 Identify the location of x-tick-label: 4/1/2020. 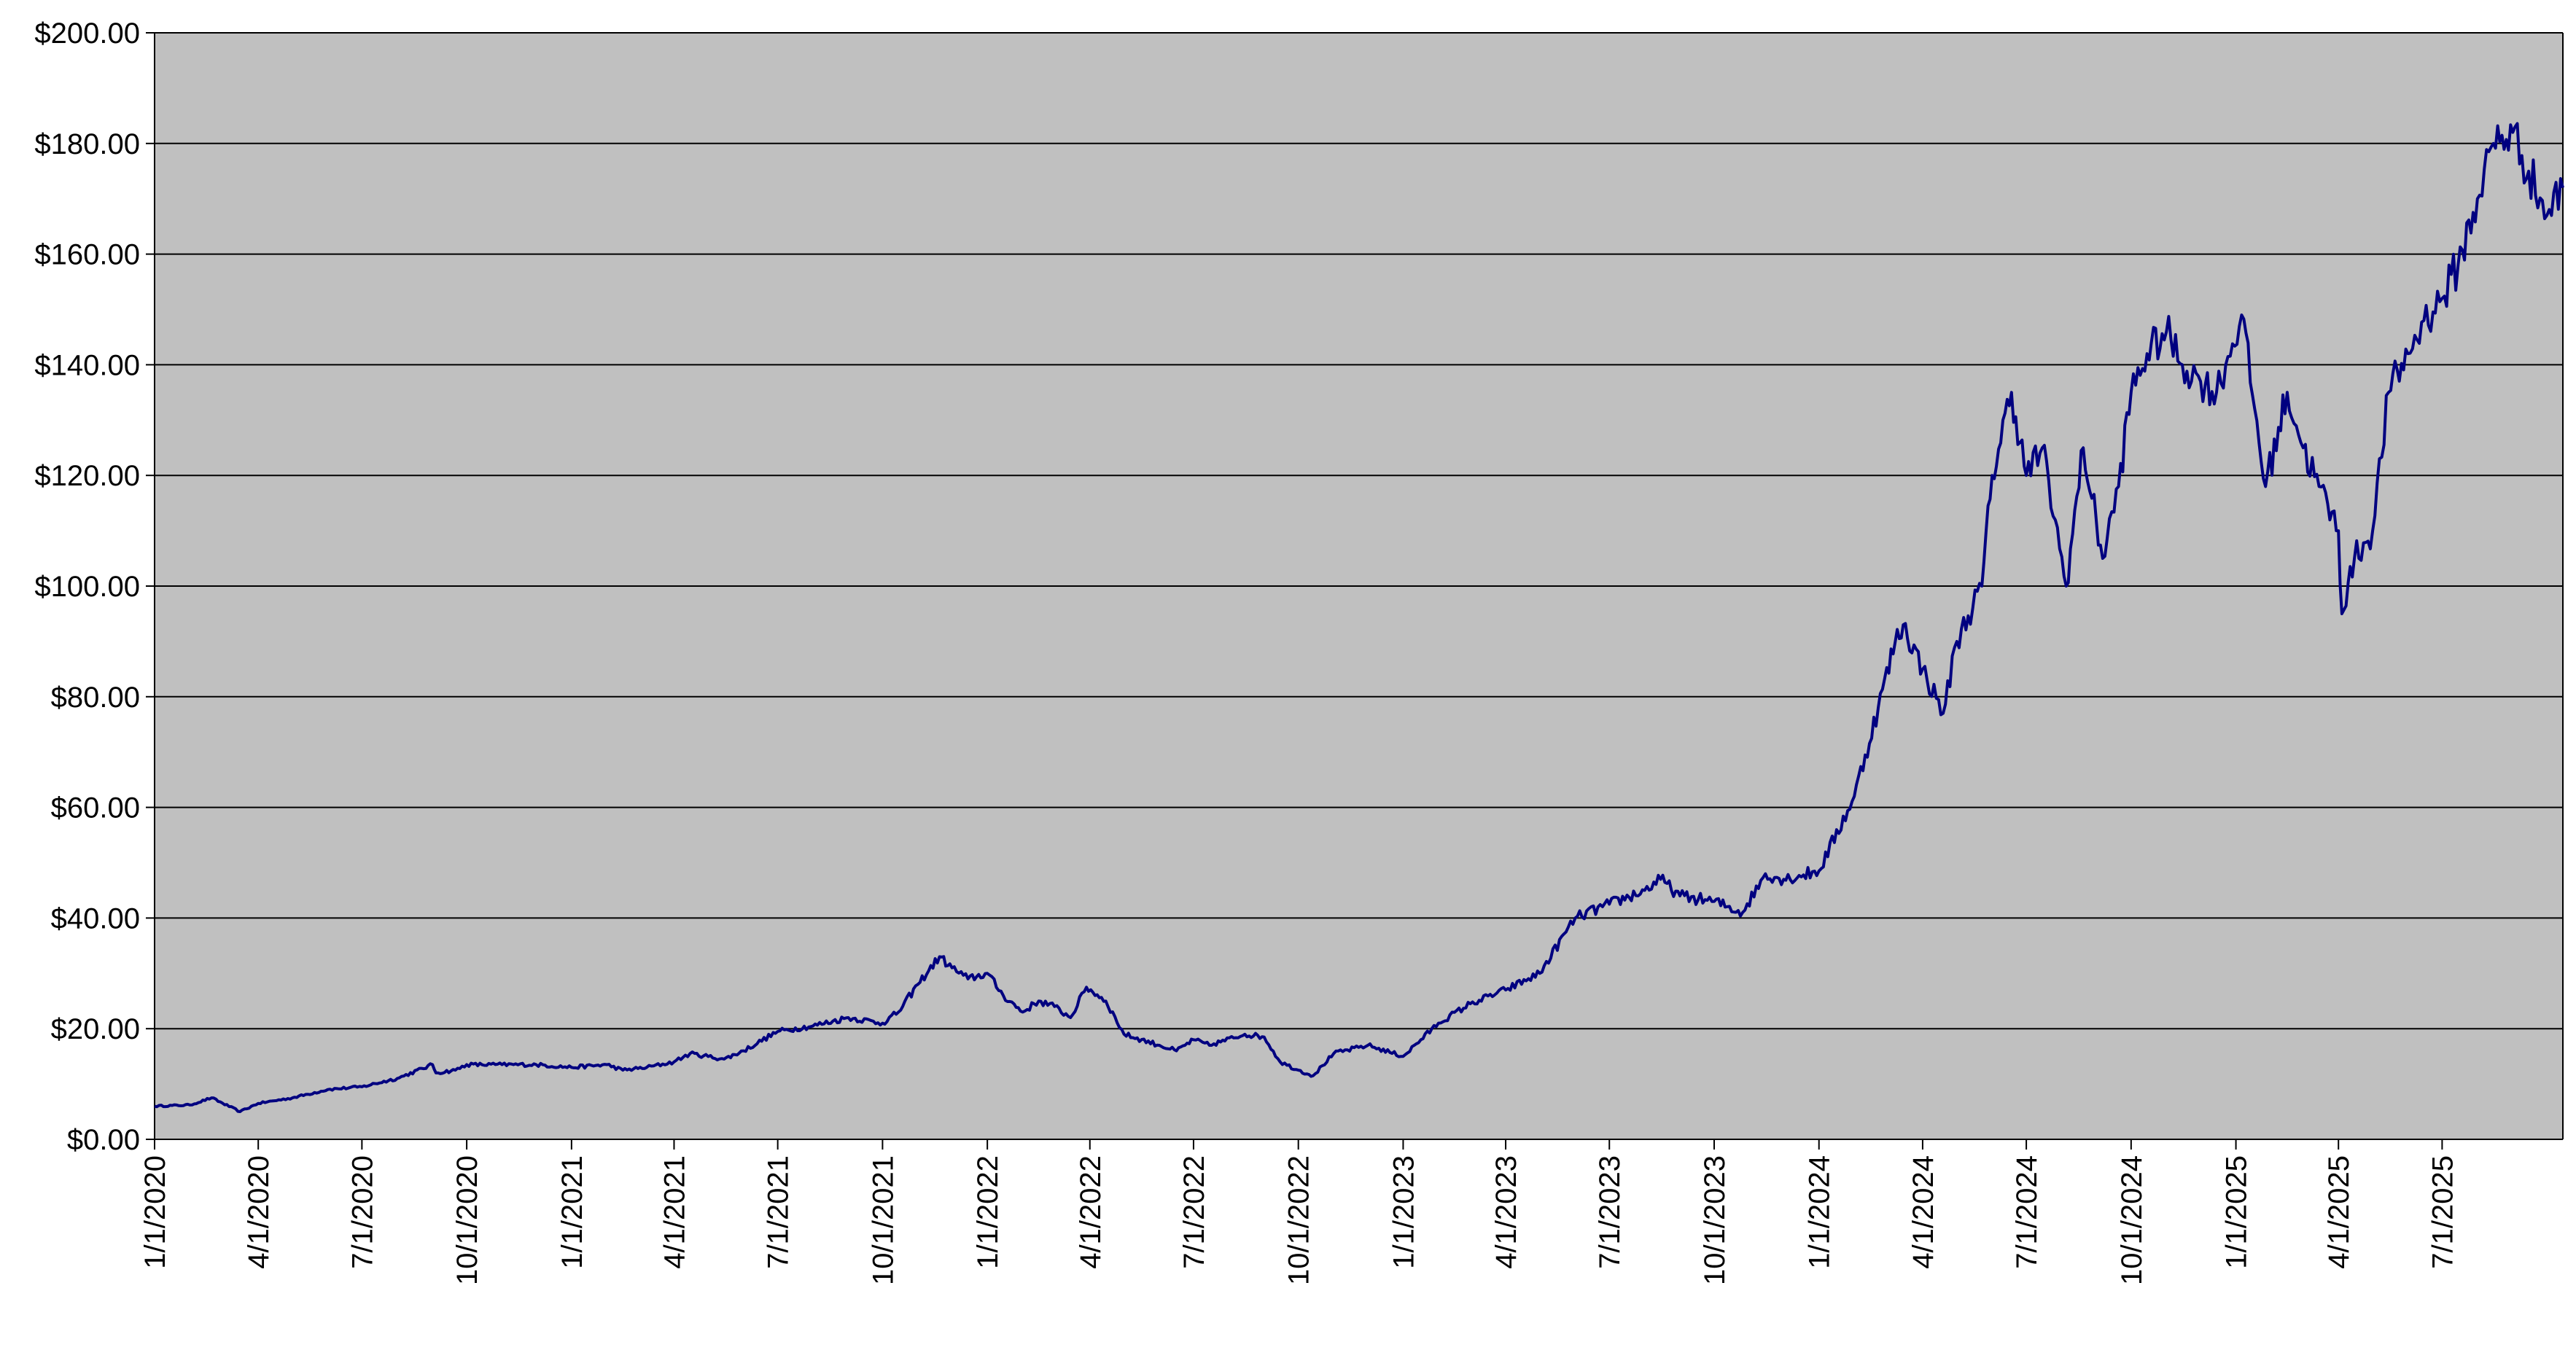
(259, 1212).